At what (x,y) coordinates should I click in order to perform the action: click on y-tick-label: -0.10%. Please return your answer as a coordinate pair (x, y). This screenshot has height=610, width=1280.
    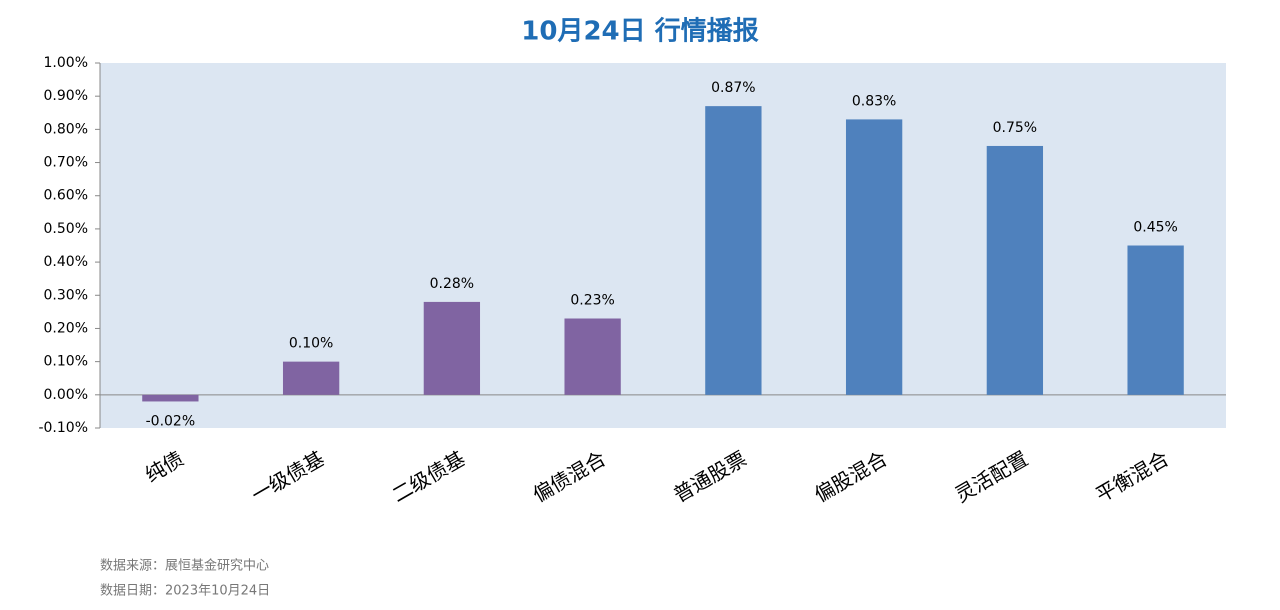
    Looking at the image, I should click on (63, 428).